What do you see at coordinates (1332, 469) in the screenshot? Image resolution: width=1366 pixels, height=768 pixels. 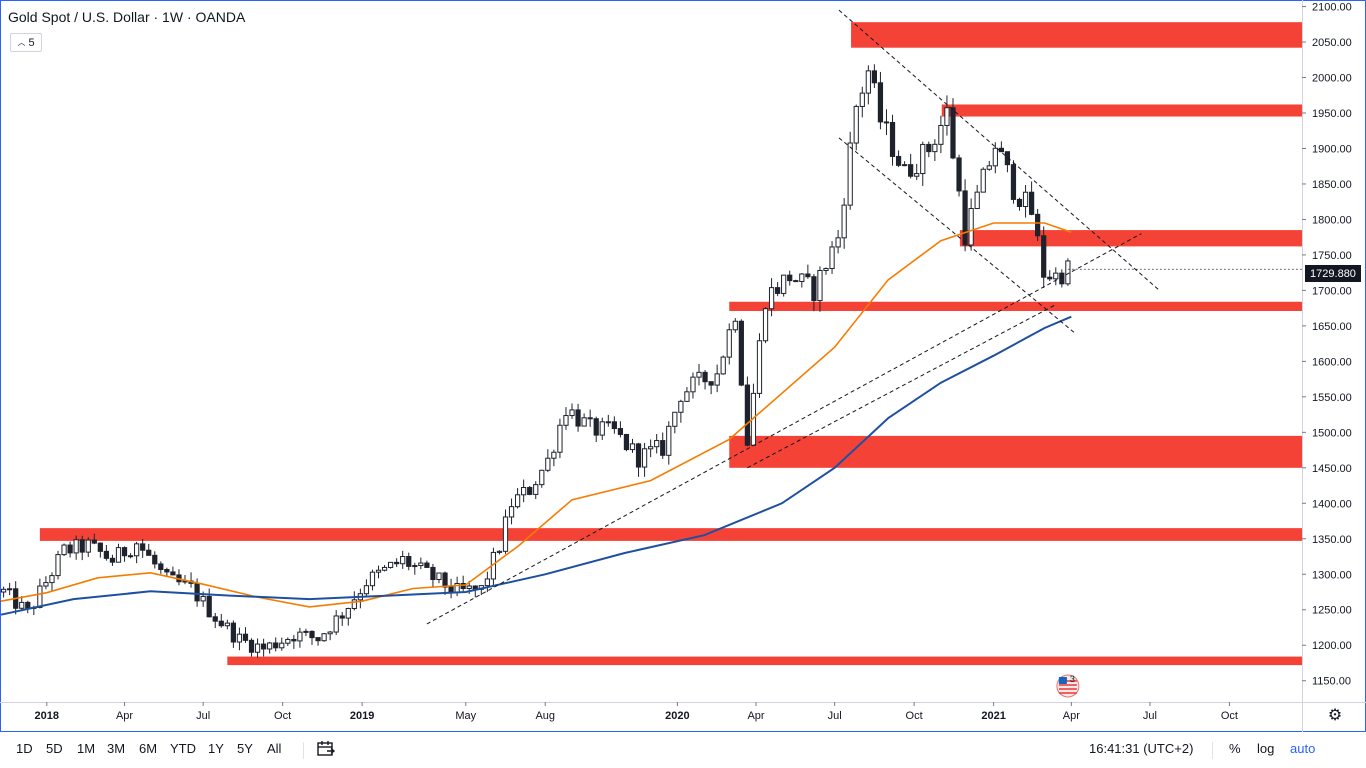 I see `y-tick-label: 1450.00` at bounding box center [1332, 469].